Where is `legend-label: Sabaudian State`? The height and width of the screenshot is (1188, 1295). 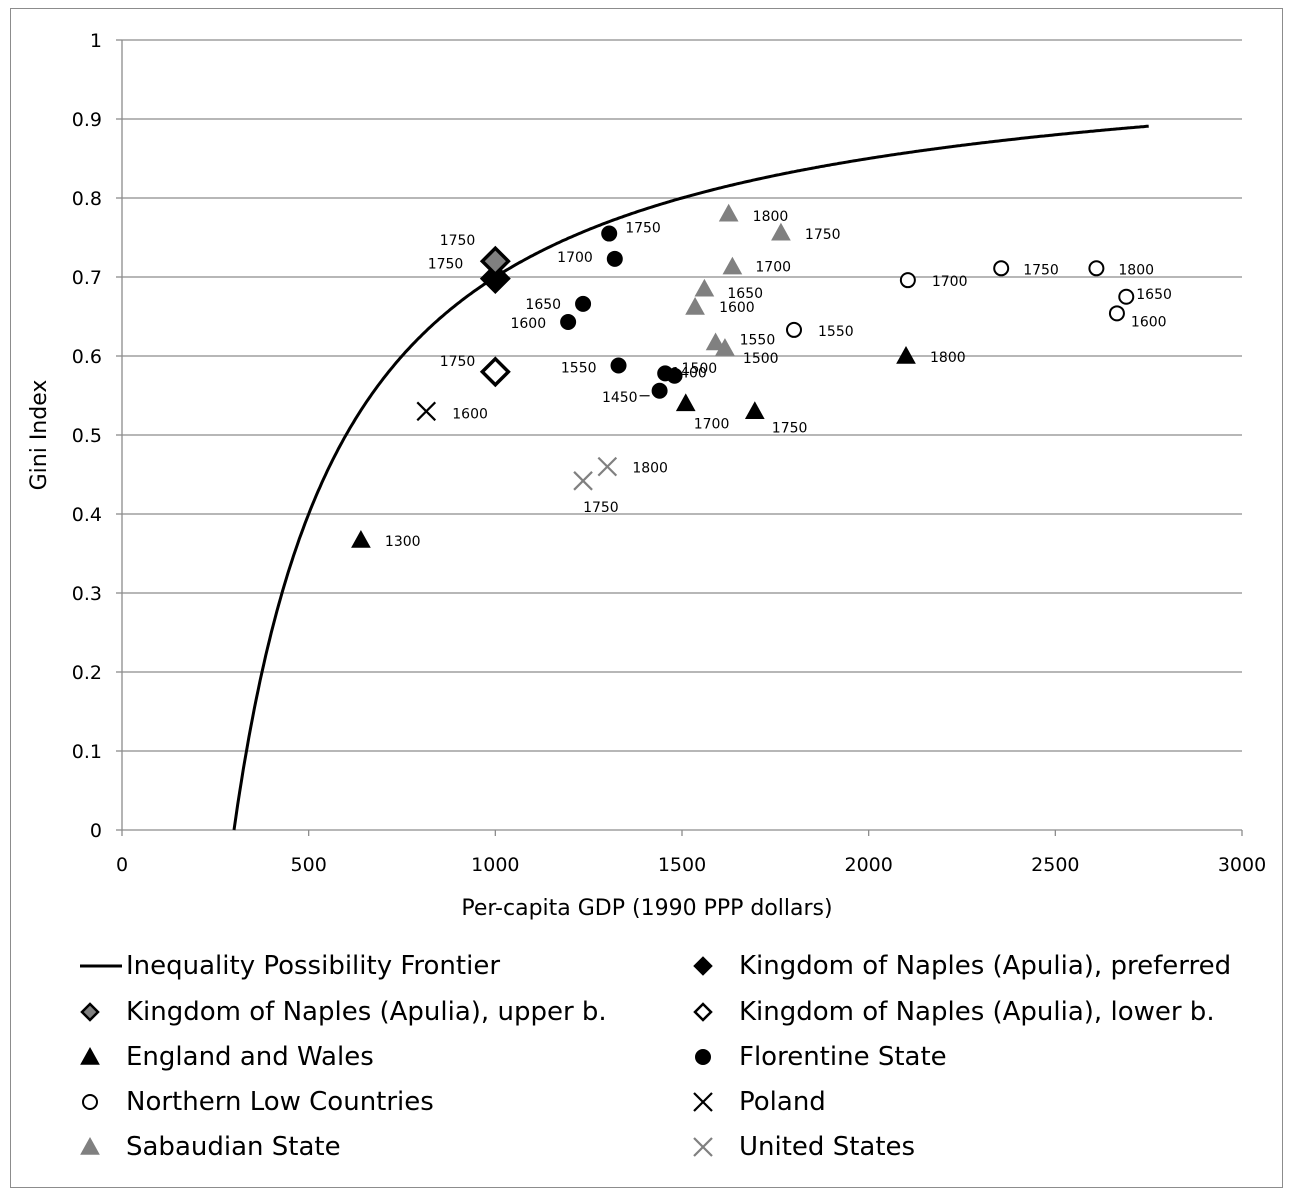 legend-label: Sabaudian State is located at coordinates (233, 1147).